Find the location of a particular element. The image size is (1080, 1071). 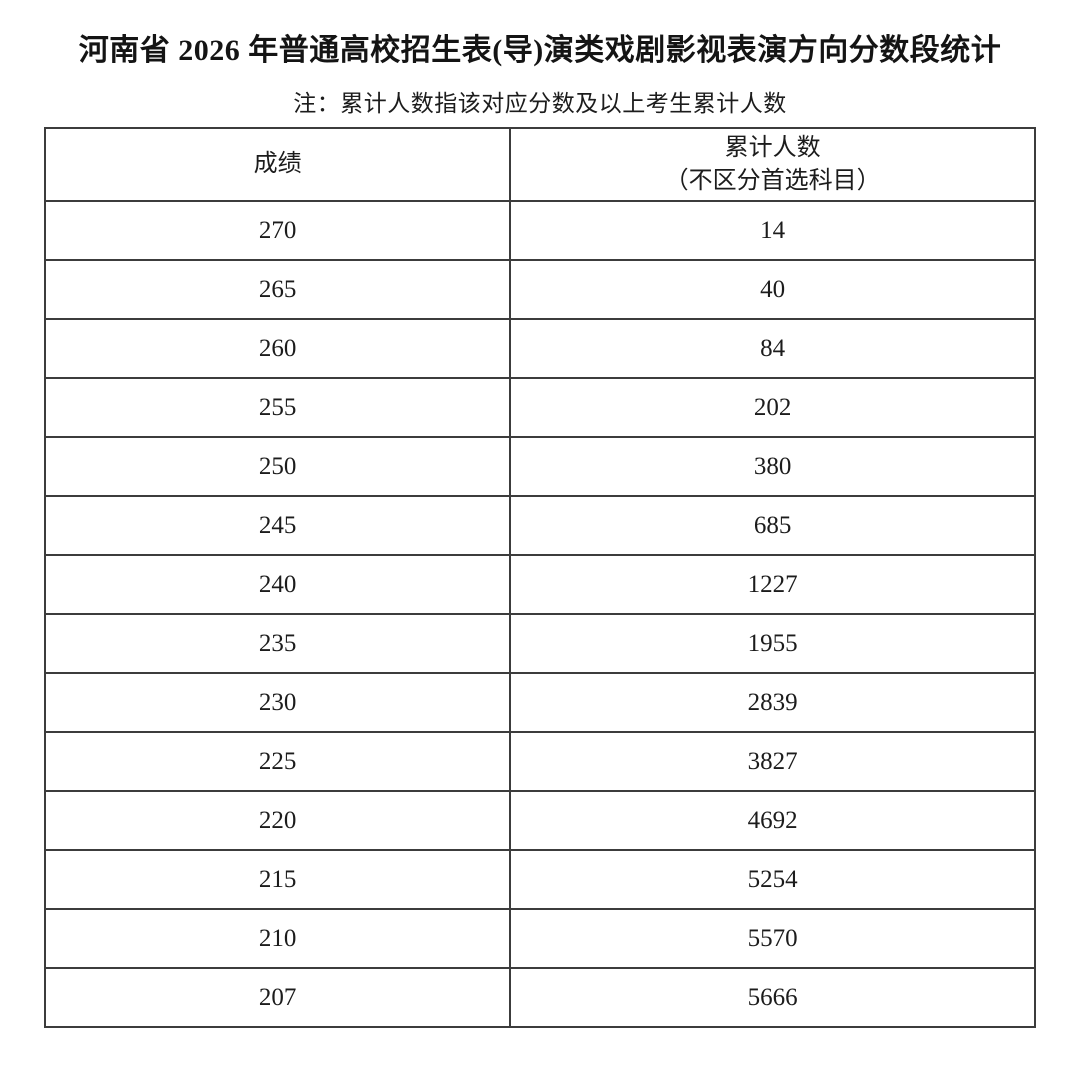

score-cell: 225 is located at coordinates (277, 761).